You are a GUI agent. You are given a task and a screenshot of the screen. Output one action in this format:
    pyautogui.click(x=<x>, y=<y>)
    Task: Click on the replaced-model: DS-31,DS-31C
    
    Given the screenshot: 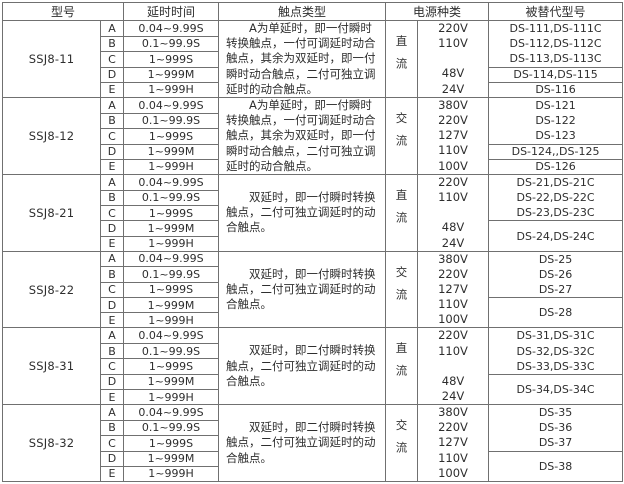 What is the action you would take?
    pyautogui.click(x=555, y=336)
    